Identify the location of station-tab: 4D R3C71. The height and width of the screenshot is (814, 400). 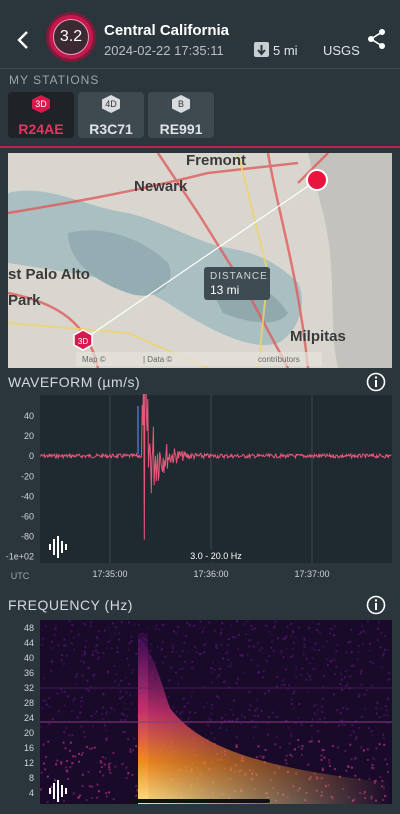
(111, 115).